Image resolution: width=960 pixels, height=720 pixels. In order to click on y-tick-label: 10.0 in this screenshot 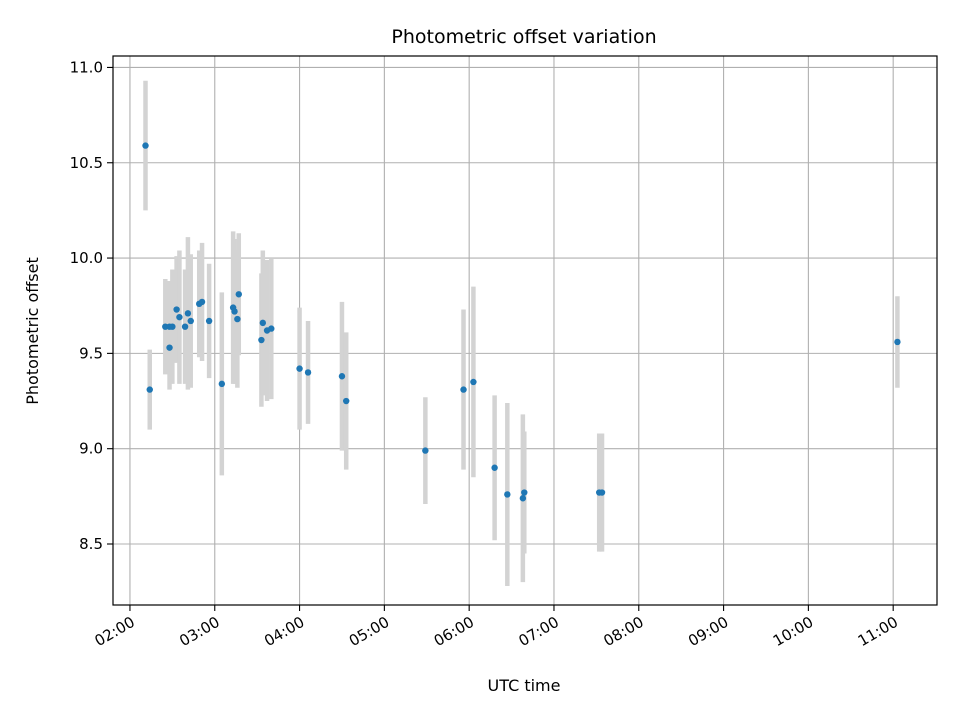, I will do `click(86, 258)`.